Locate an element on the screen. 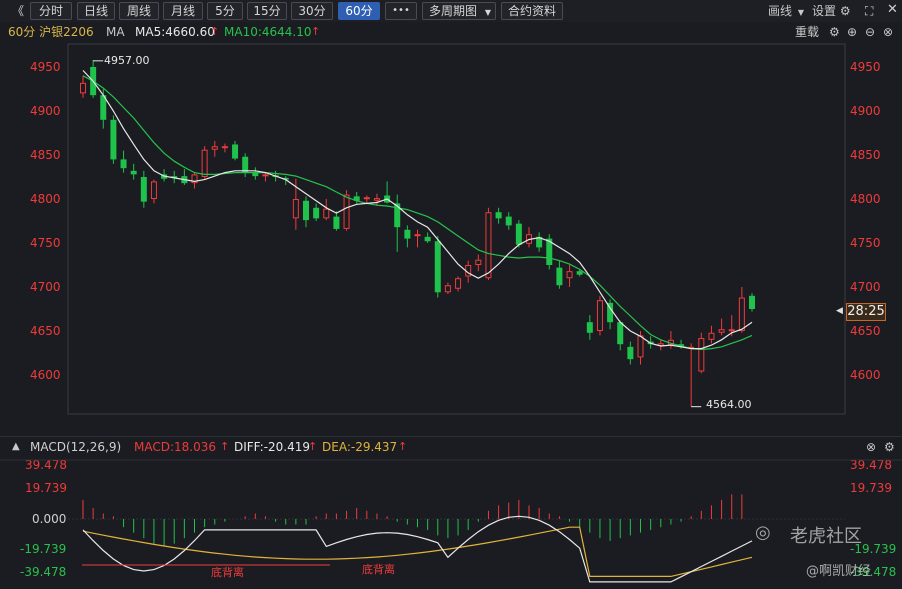 The width and height of the screenshot is (902, 589). settings-button: 设置 ⚙ is located at coordinates (831, 11).